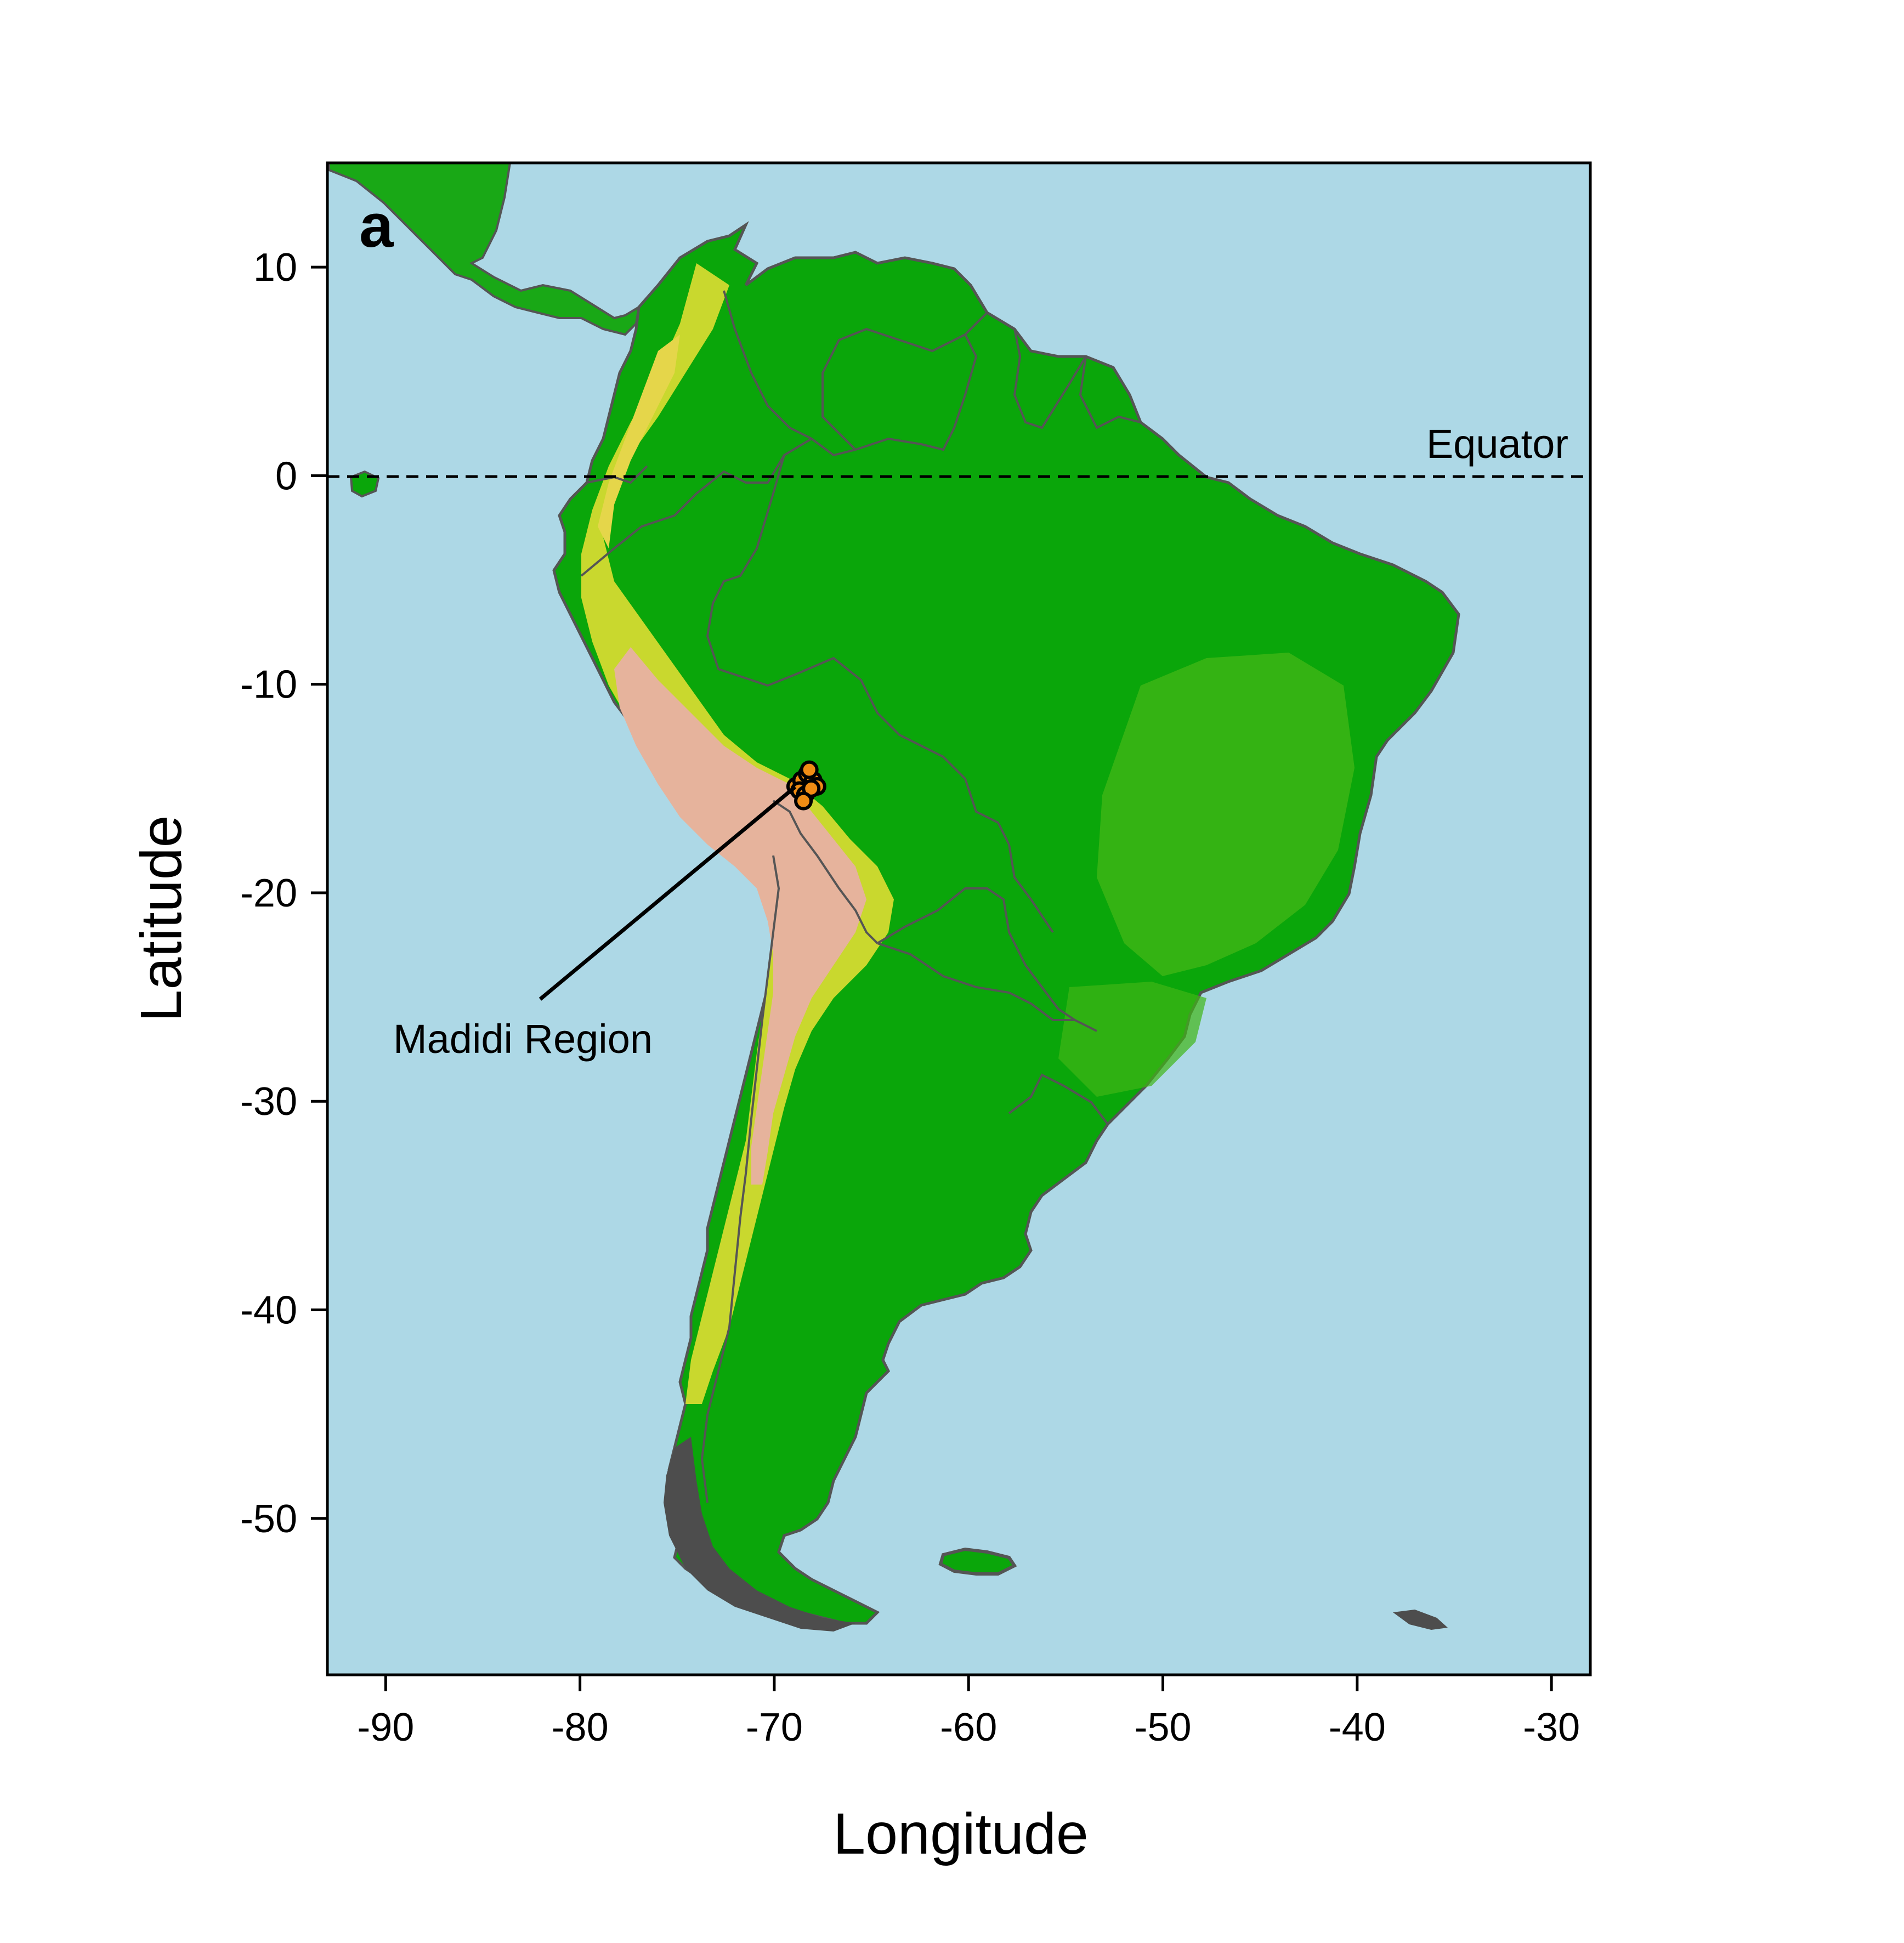 The height and width of the screenshot is (1943, 1904). I want to click on y-tick-label: -40, so click(268, 1311).